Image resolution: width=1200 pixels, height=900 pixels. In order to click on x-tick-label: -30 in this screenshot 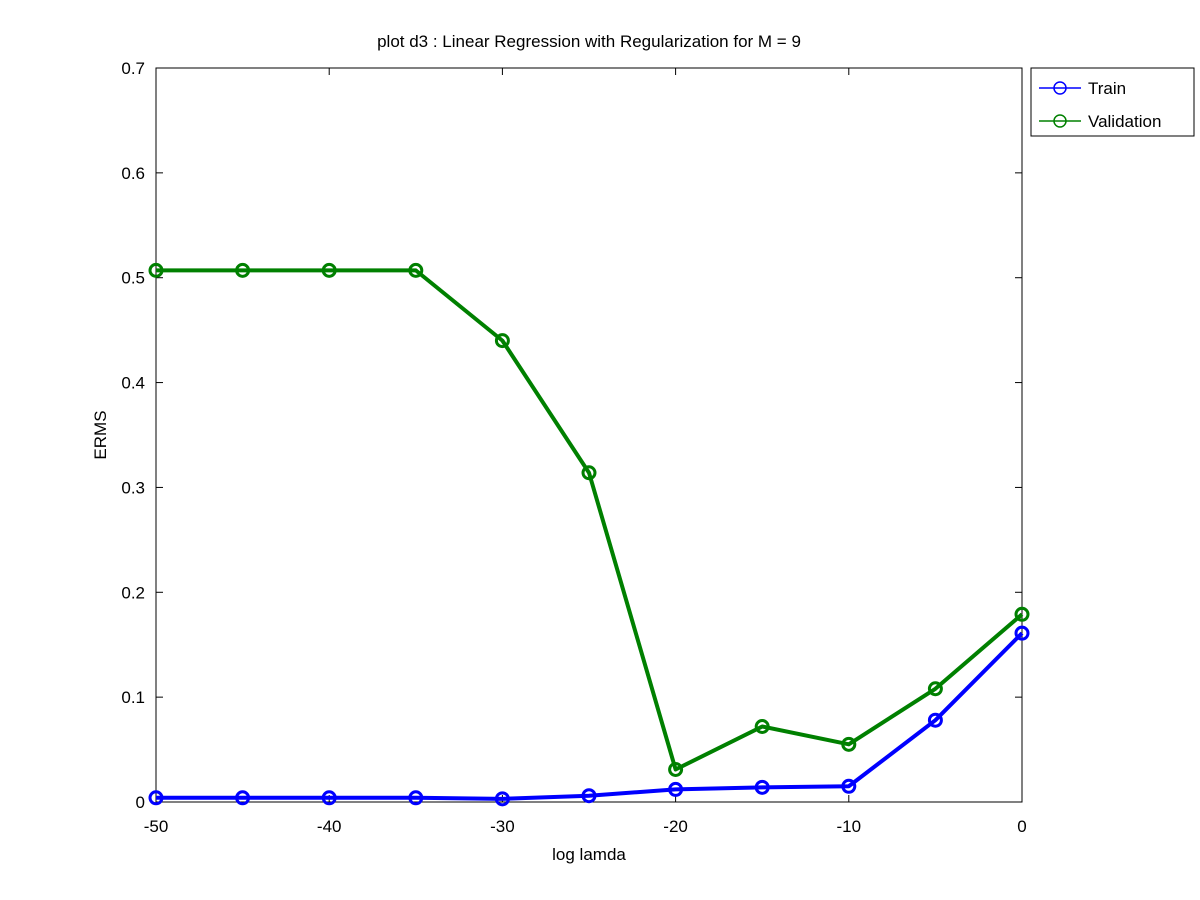, I will do `click(502, 826)`.